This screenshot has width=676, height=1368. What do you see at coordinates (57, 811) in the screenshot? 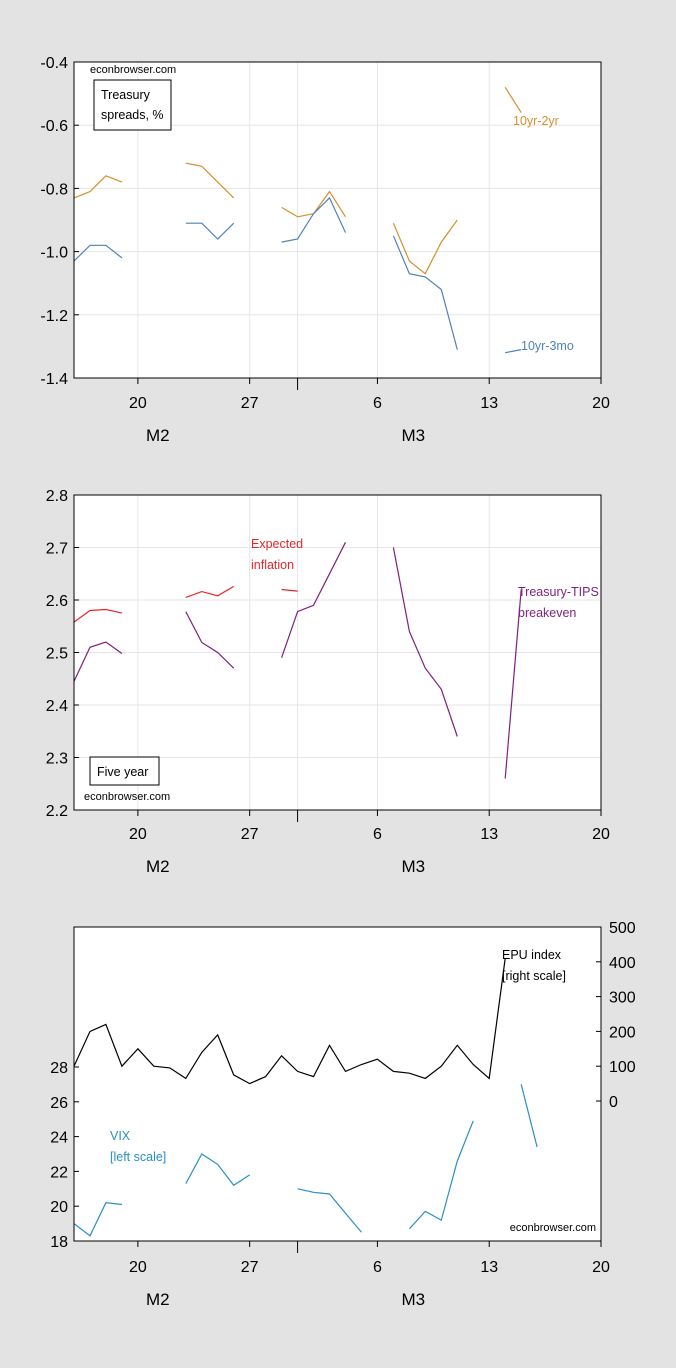
I see `y-tick-label: 2.2` at bounding box center [57, 811].